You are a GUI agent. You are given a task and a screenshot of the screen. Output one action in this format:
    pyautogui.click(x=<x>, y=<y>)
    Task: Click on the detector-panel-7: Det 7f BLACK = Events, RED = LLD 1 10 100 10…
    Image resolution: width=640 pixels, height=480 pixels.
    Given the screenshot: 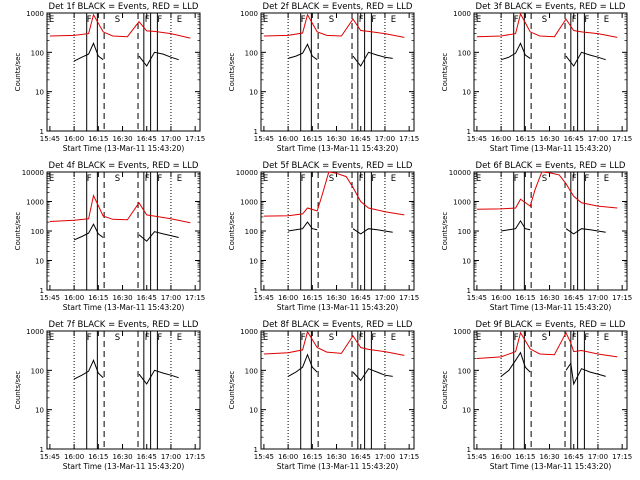 What is the action you would take?
    pyautogui.click(x=109, y=395)
    